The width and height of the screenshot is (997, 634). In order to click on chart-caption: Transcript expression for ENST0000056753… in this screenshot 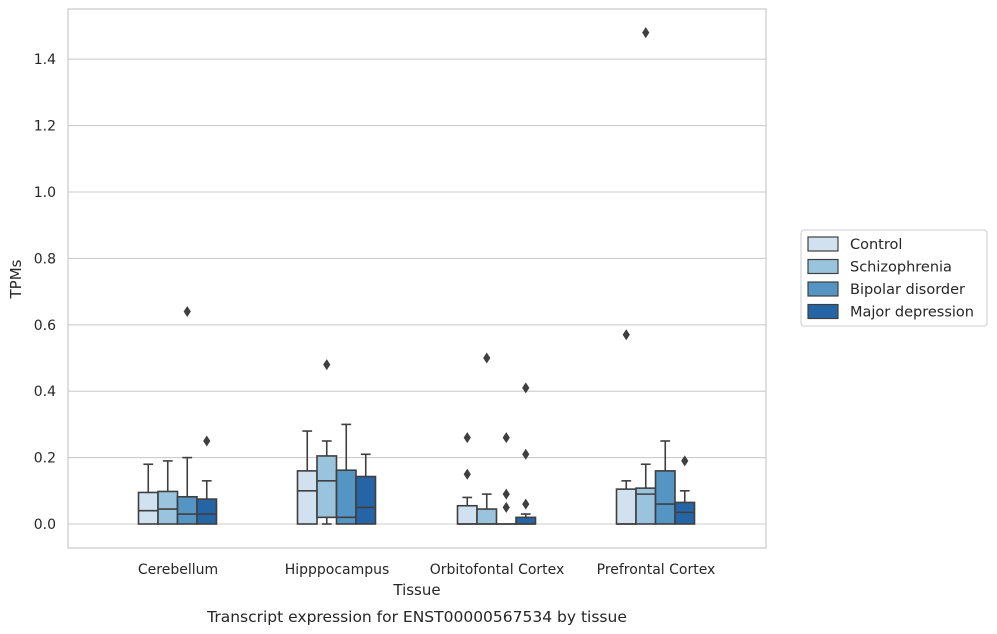, I will do `click(416, 617)`.